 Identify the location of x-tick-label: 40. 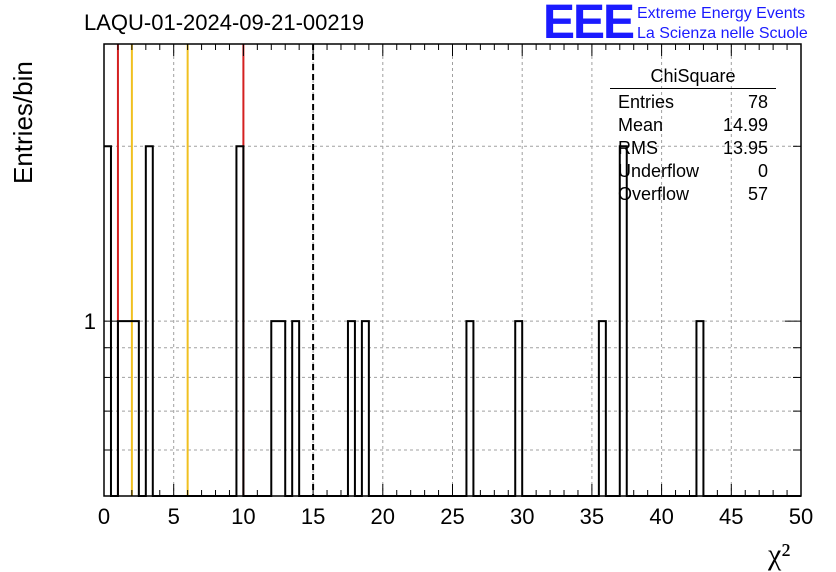
(661, 516).